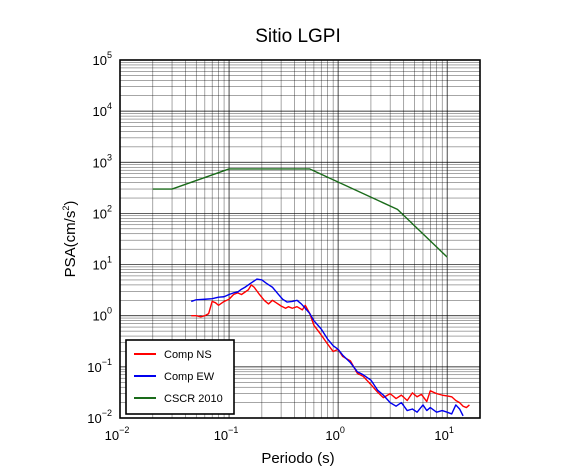  Describe the element at coordinates (334, 434) in the screenshot. I see `x-tick-label: 10⁰` at that location.